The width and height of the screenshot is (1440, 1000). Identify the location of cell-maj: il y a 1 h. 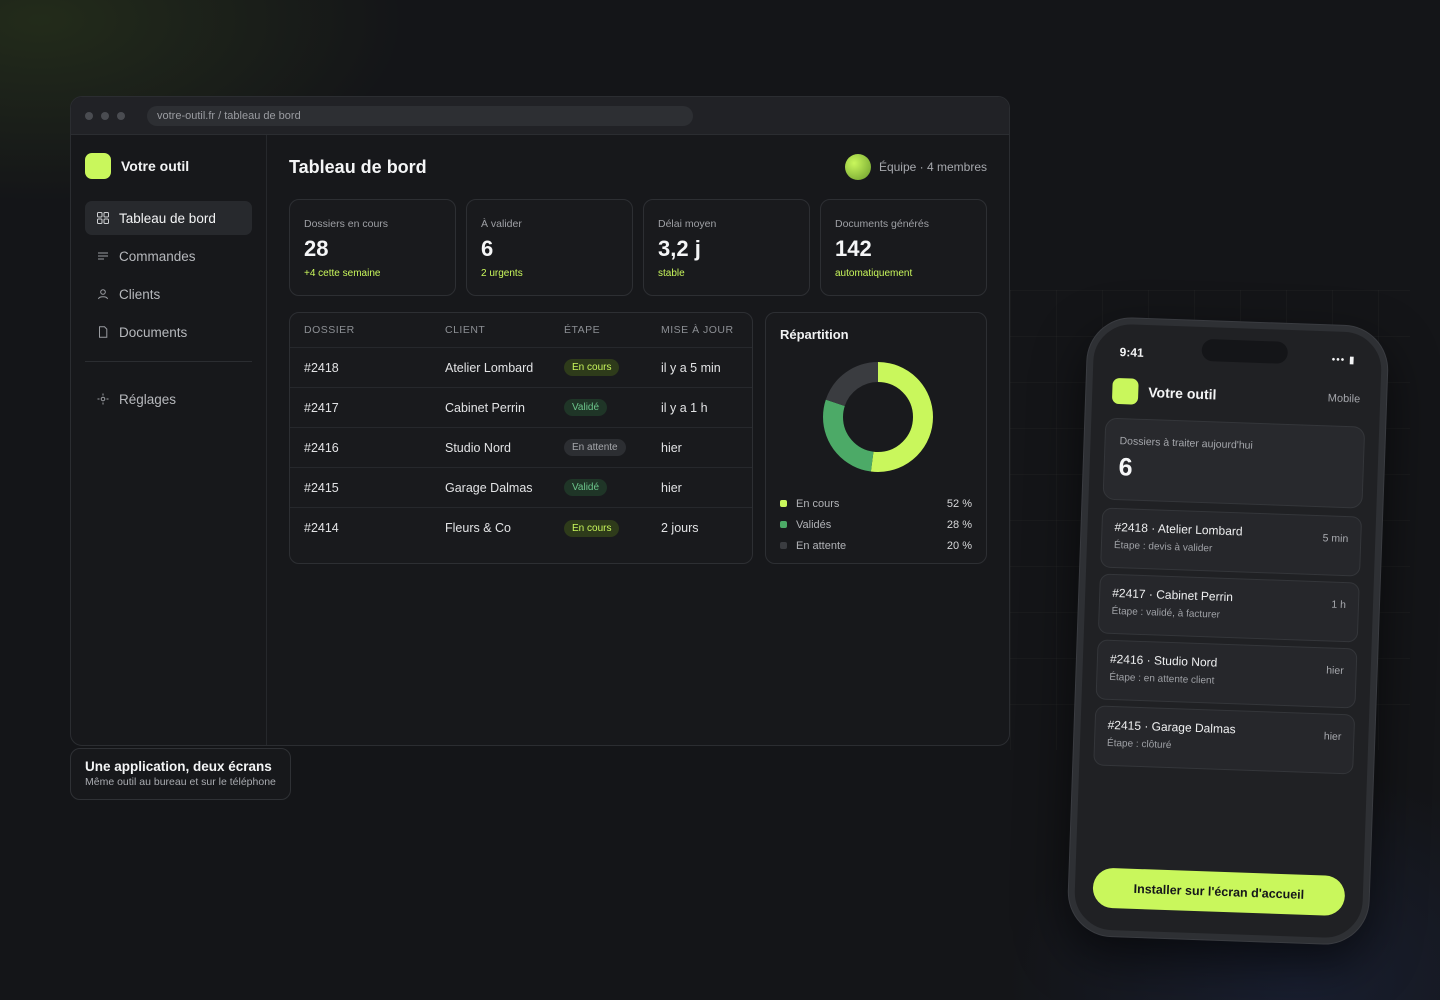
(684, 407).